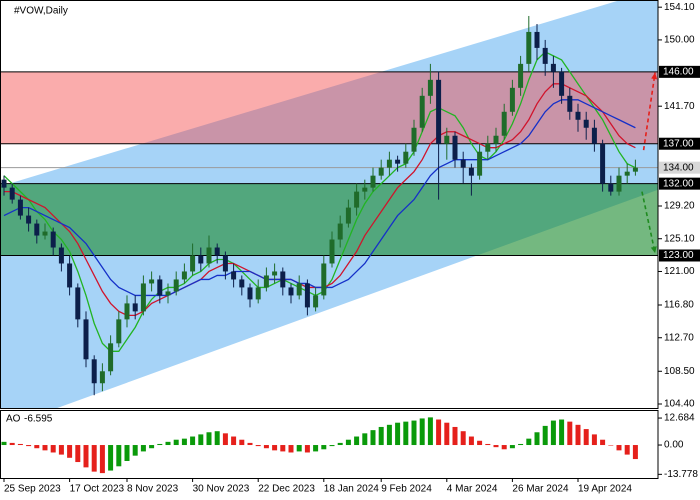  I want to click on ao-tick-label: 12.684, so click(679, 418).